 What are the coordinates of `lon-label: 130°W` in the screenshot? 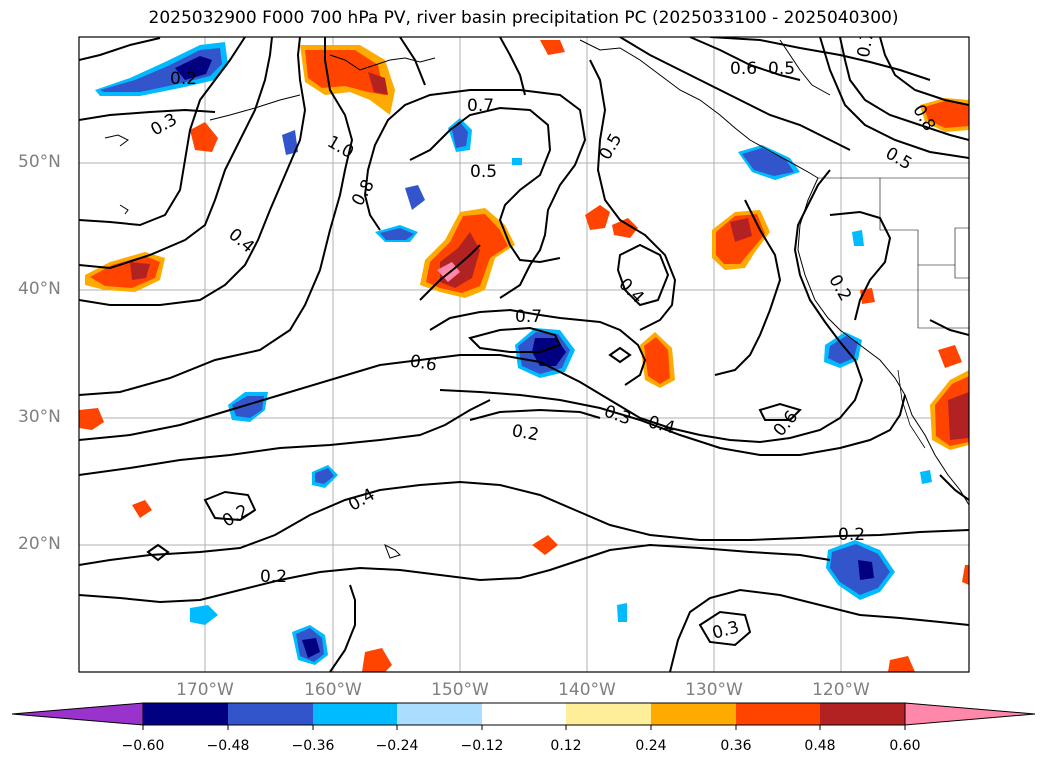 It's located at (714, 690).